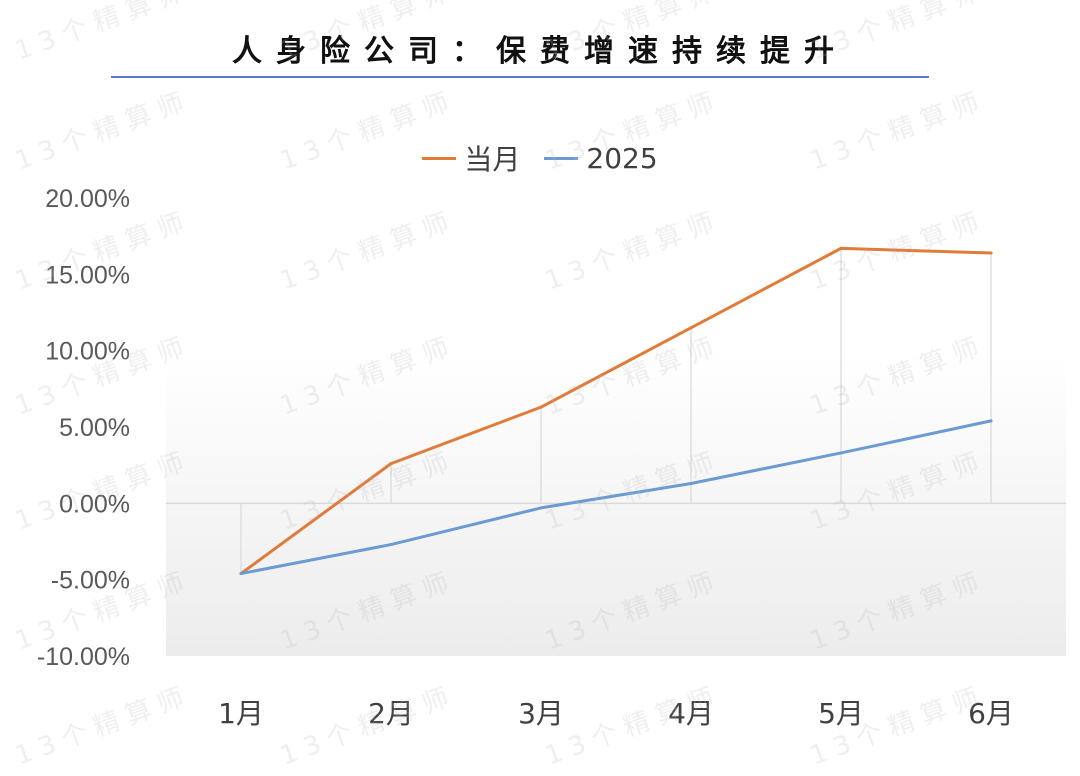 This screenshot has height=776, width=1080. Describe the element at coordinates (241, 713) in the screenshot. I see `x-tick-label: 1月` at that location.